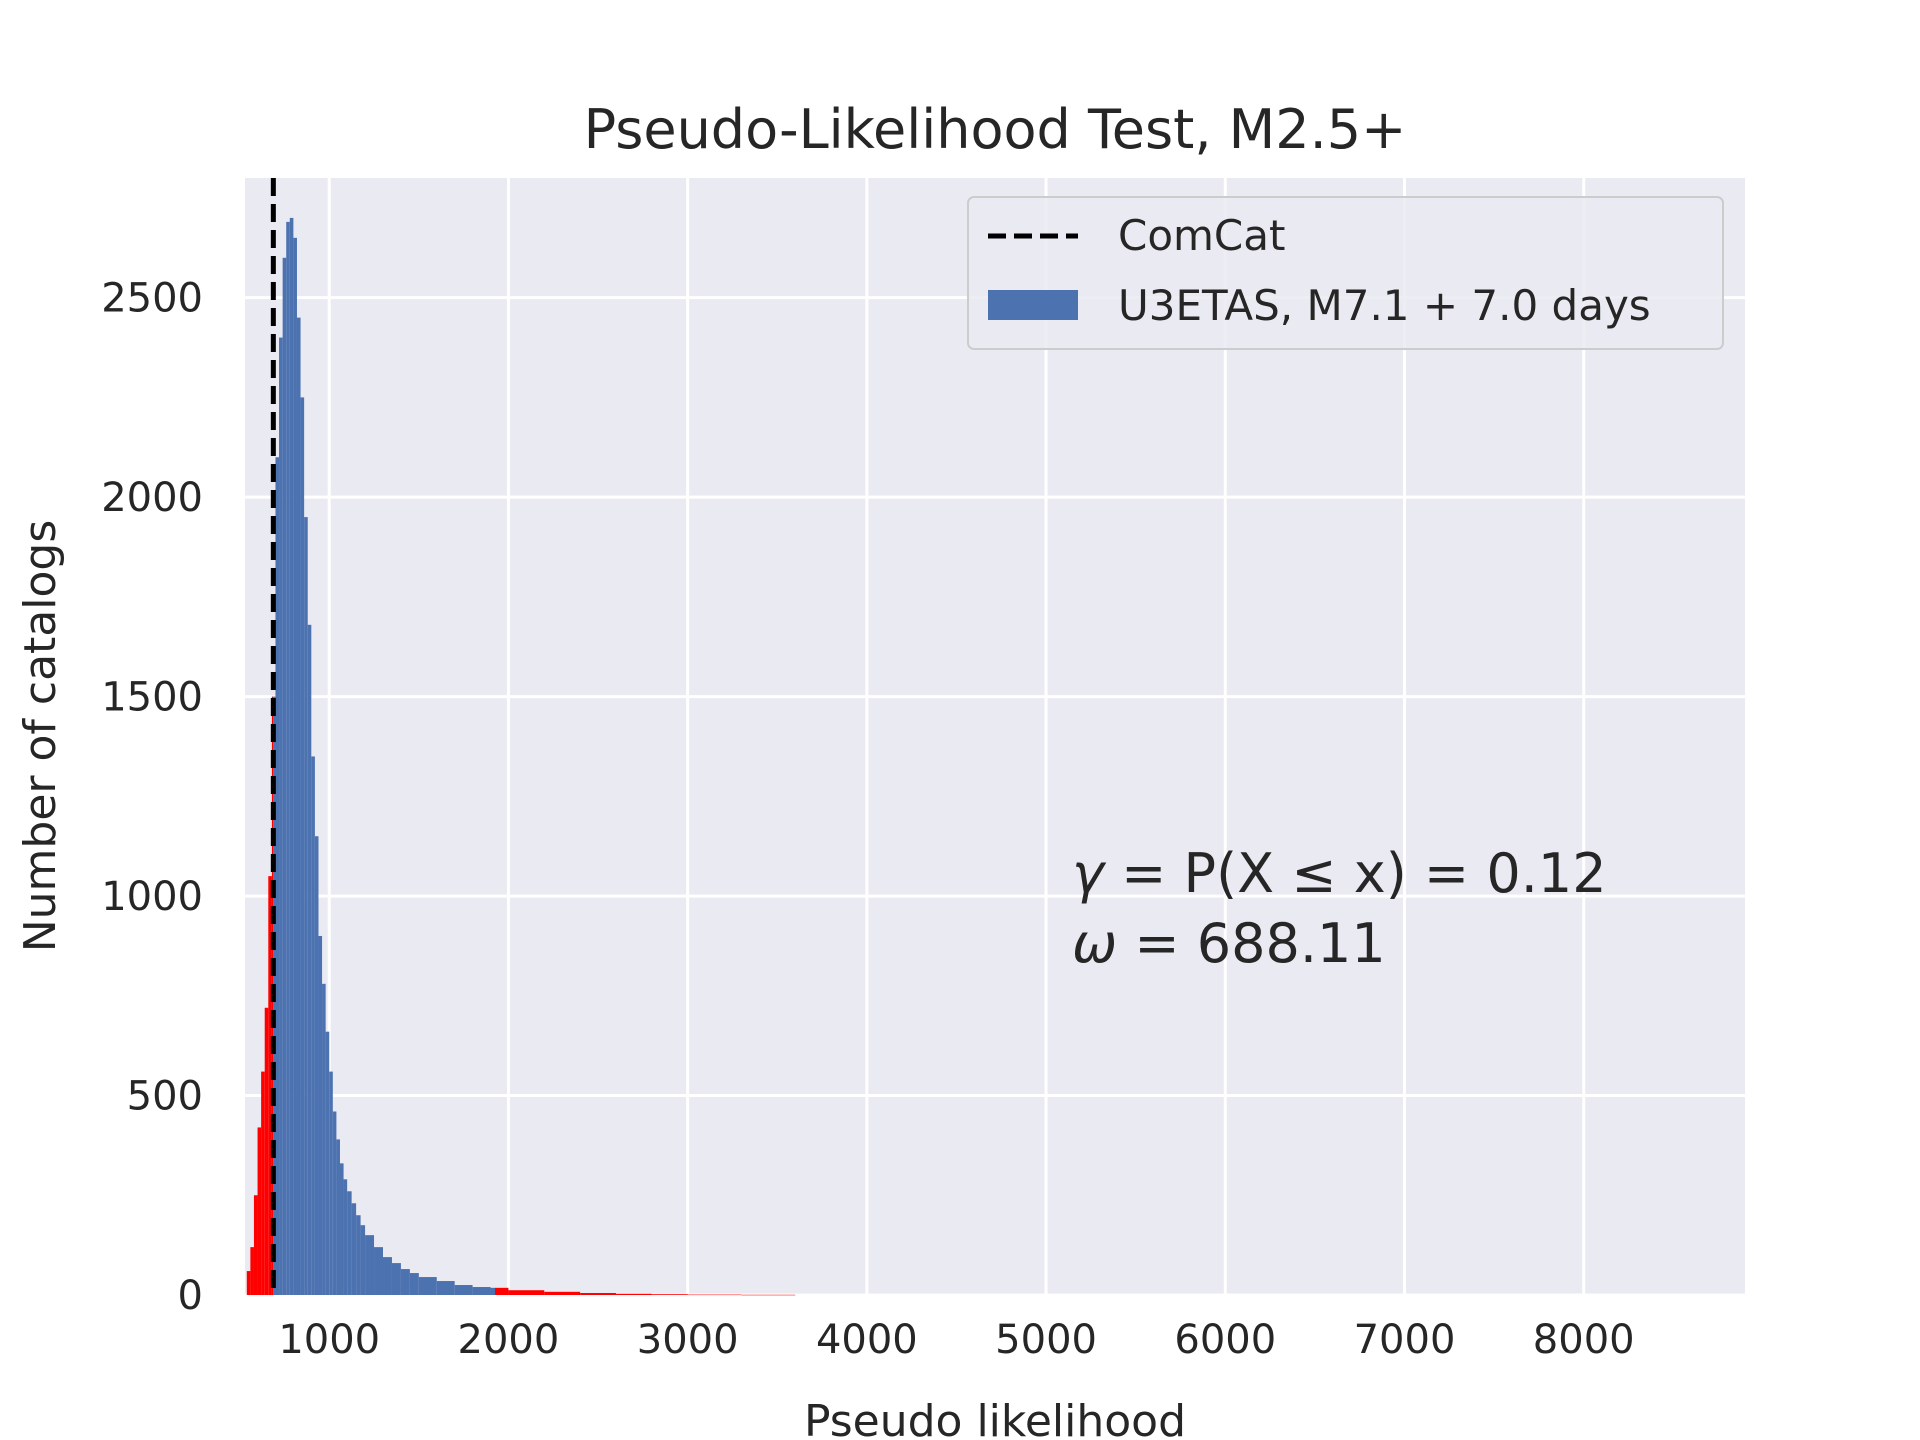 The height and width of the screenshot is (1440, 1920). I want to click on y-tick-label: 2000, so click(152, 498).